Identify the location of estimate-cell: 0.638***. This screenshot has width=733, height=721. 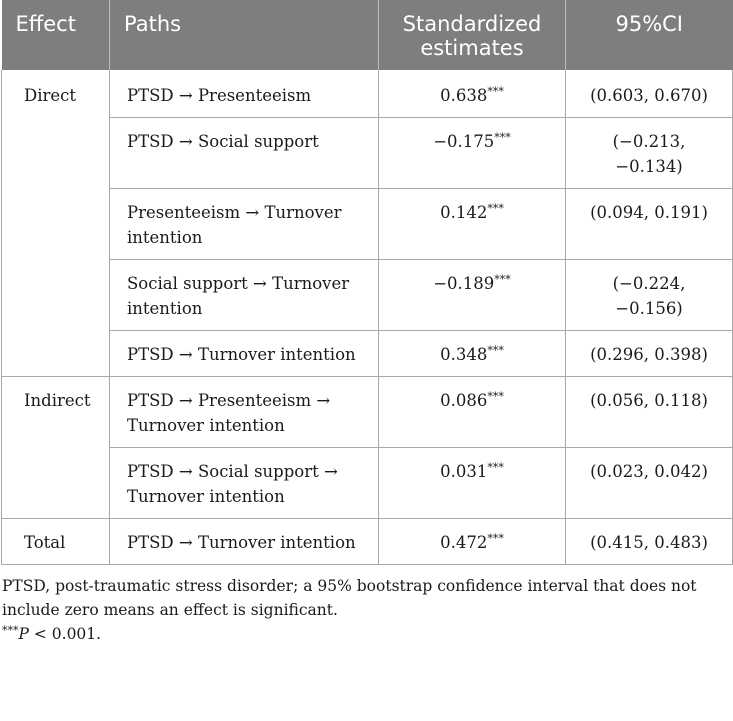
(472, 94).